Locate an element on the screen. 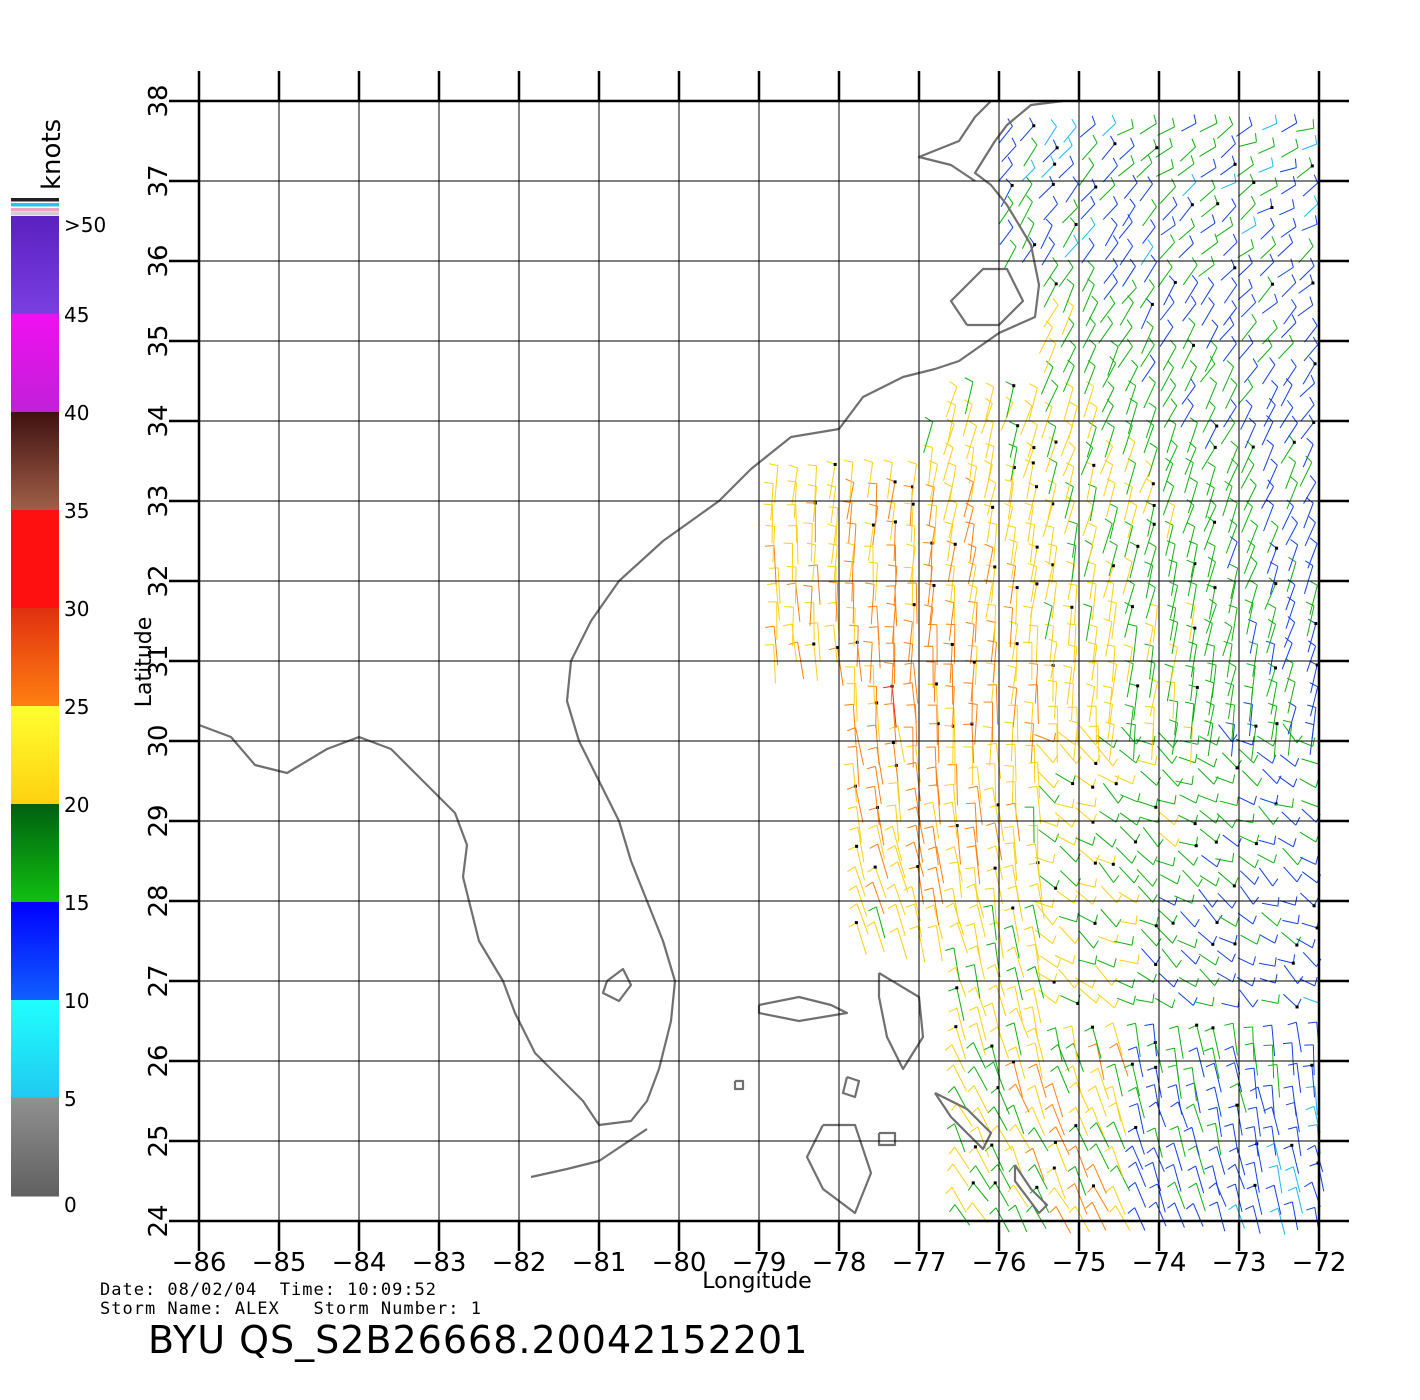 The width and height of the screenshot is (1420, 1400). coastline-path is located at coordinates (1031, 1189).